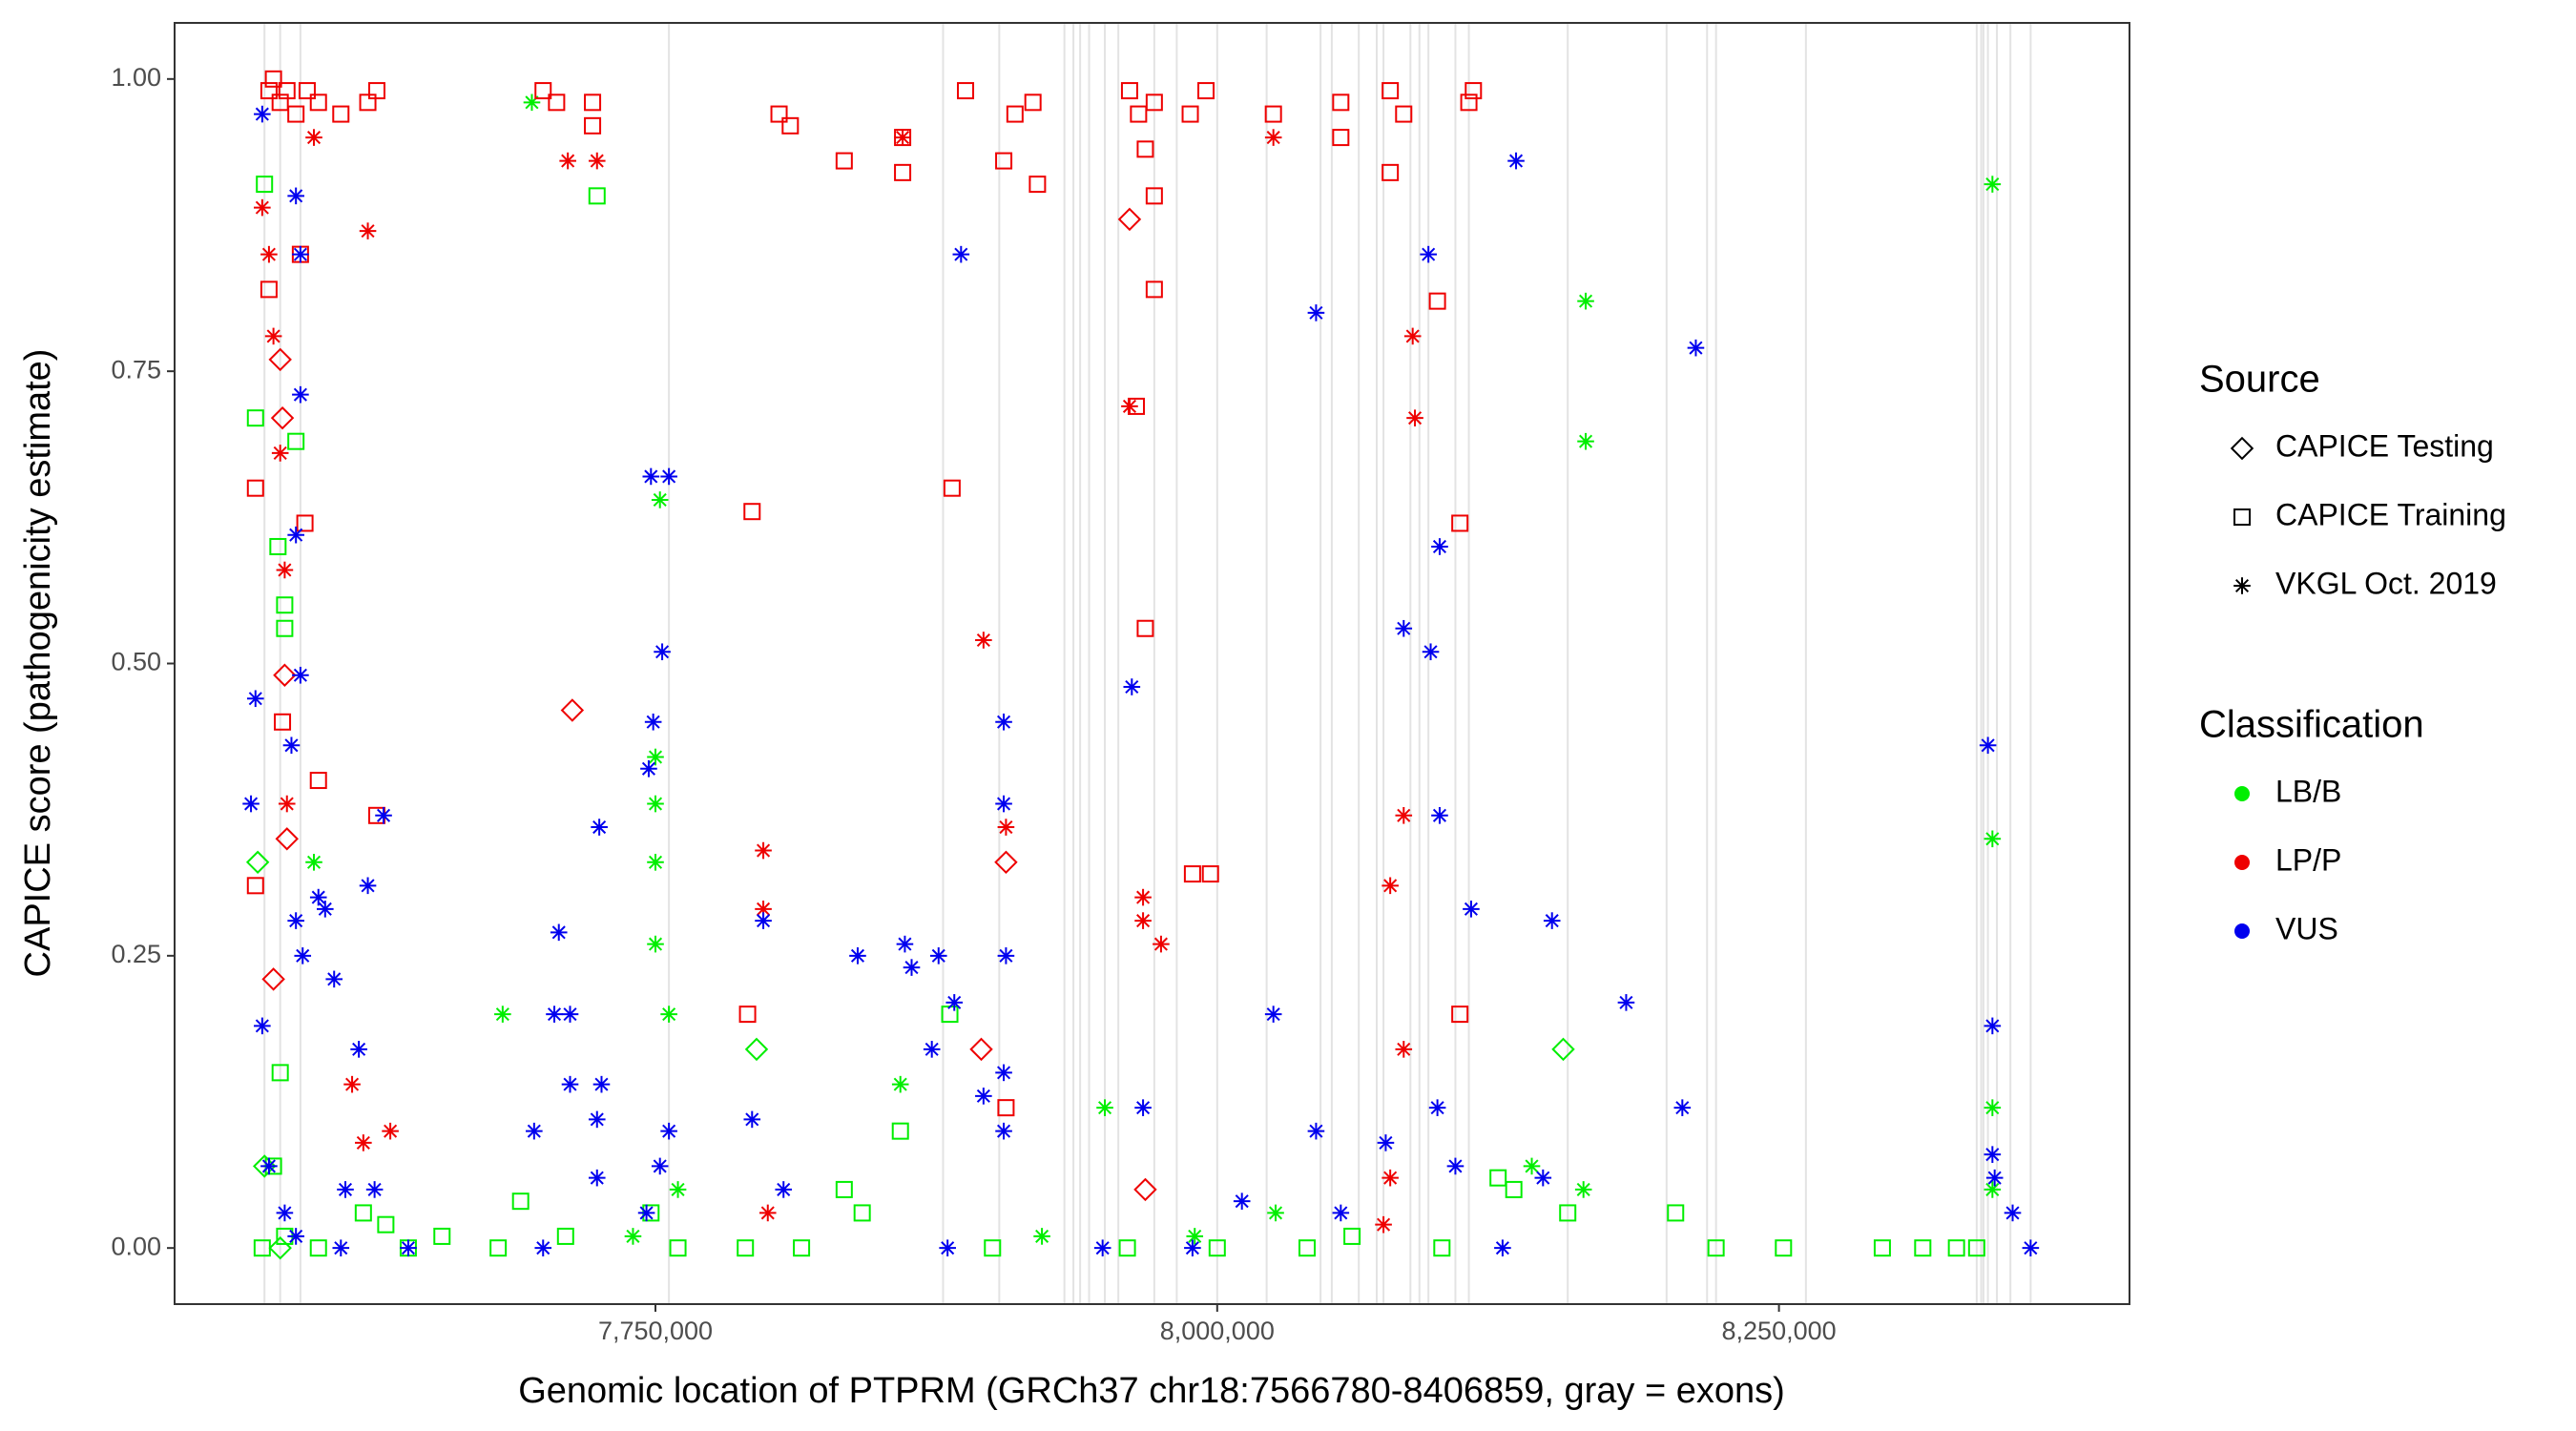 The height and width of the screenshot is (1431, 2576). What do you see at coordinates (655, 1331) in the screenshot?
I see `x-tick-label: 7,750,000` at bounding box center [655, 1331].